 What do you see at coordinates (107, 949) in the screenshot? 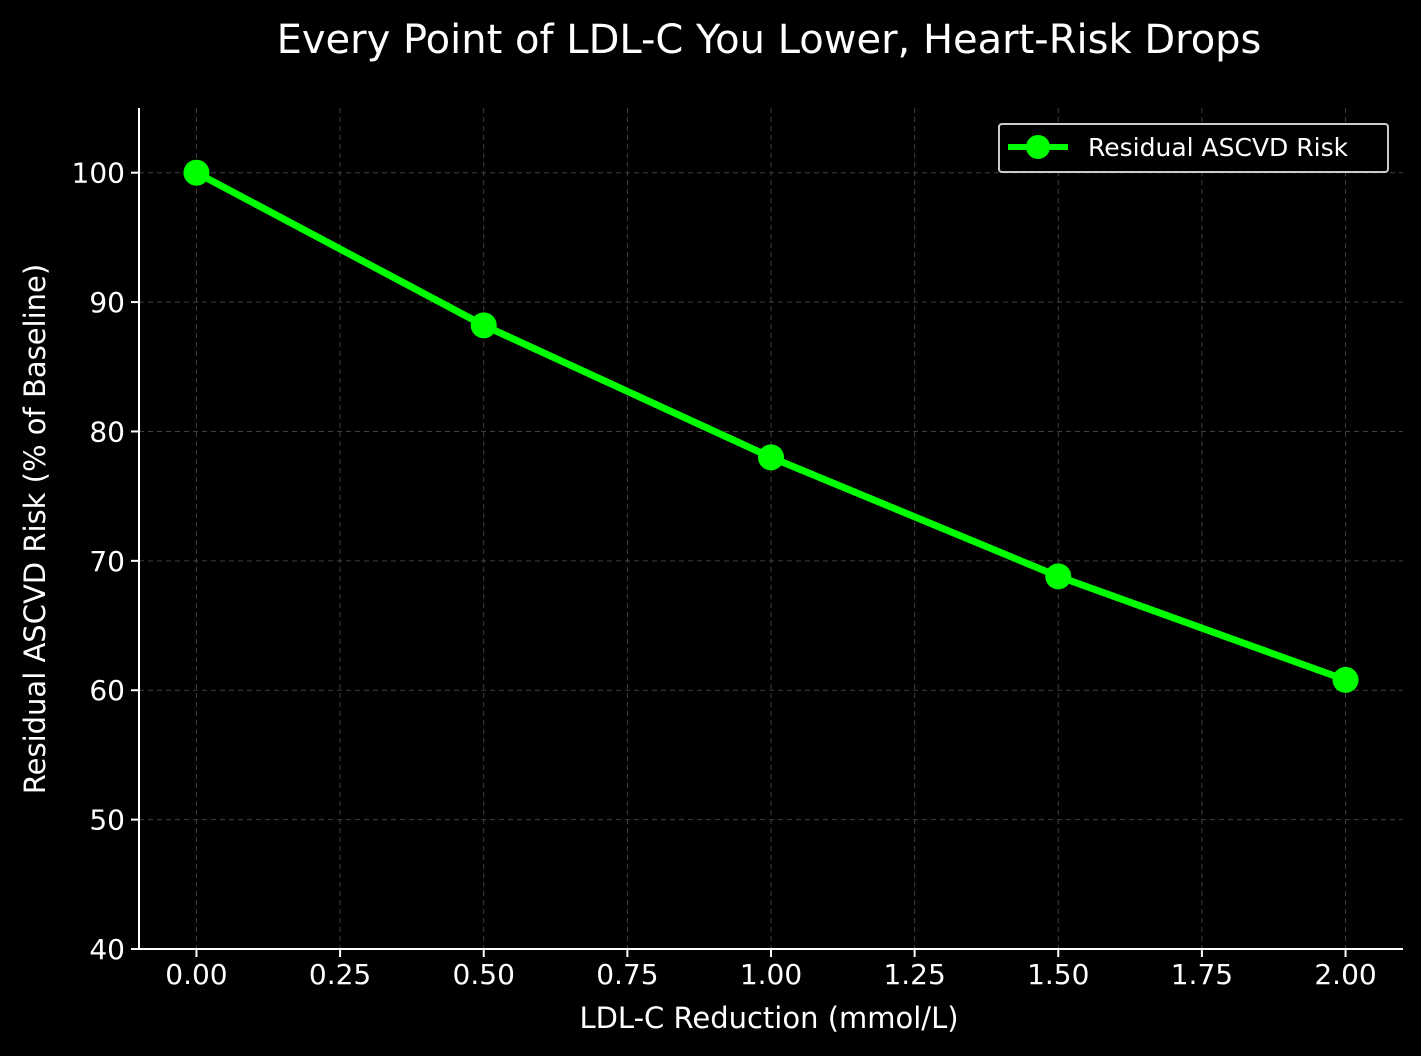
I see `y-tick-label: 40` at bounding box center [107, 949].